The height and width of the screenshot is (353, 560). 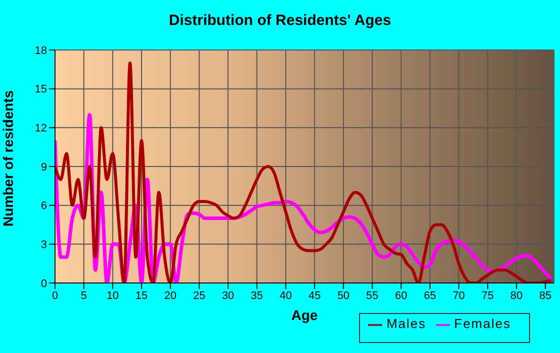 What do you see at coordinates (55, 296) in the screenshot?
I see `x-tick-label: 0` at bounding box center [55, 296].